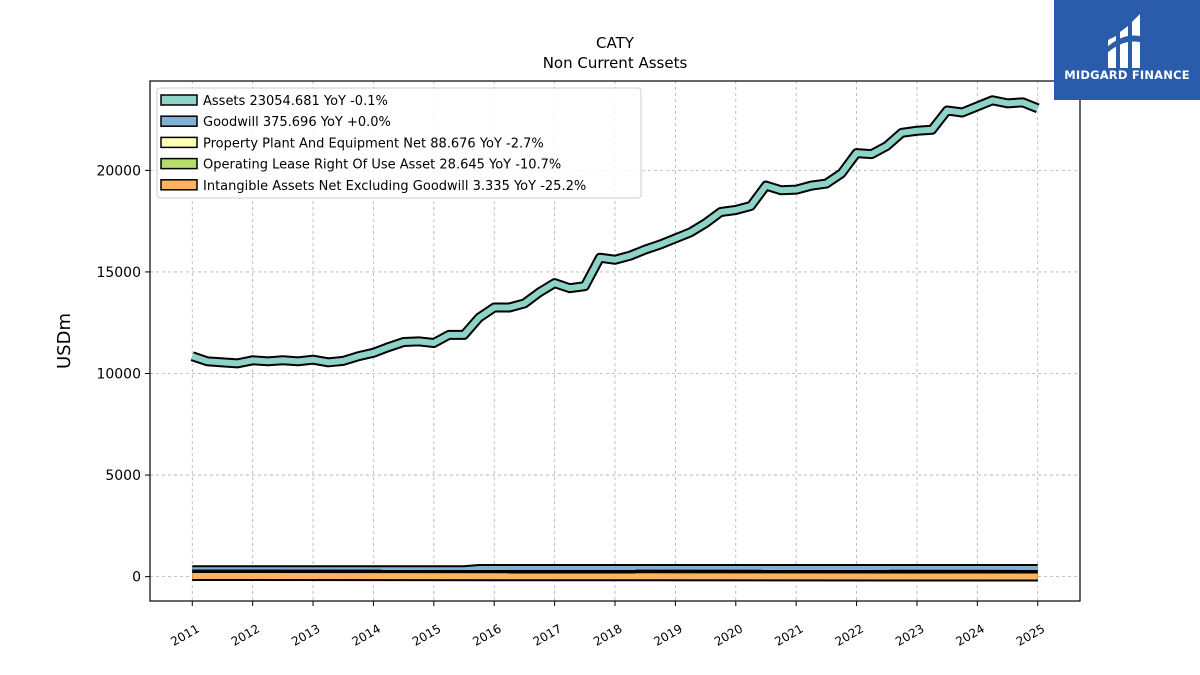  I want to click on y-tick-label: 15000, so click(118, 273).